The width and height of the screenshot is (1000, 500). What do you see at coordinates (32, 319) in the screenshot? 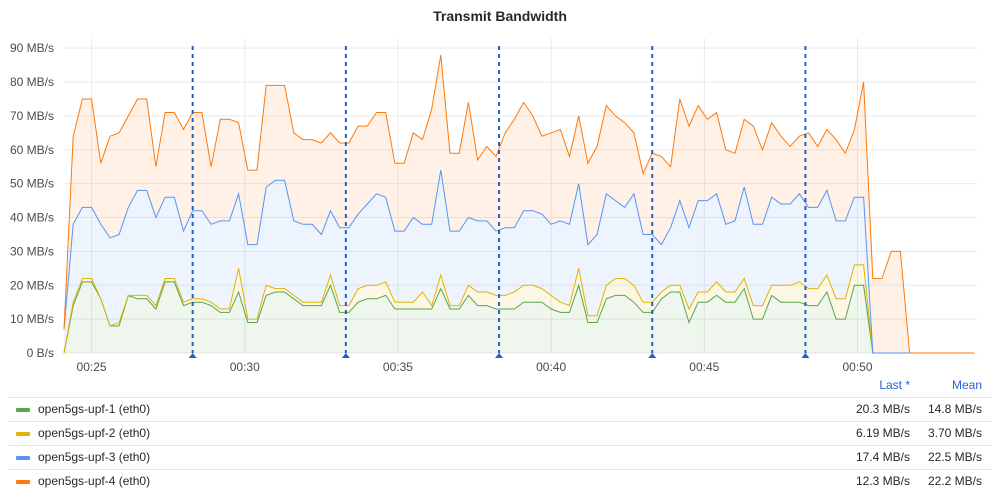
I see `y-tick-label: 10 MB/s` at bounding box center [32, 319].